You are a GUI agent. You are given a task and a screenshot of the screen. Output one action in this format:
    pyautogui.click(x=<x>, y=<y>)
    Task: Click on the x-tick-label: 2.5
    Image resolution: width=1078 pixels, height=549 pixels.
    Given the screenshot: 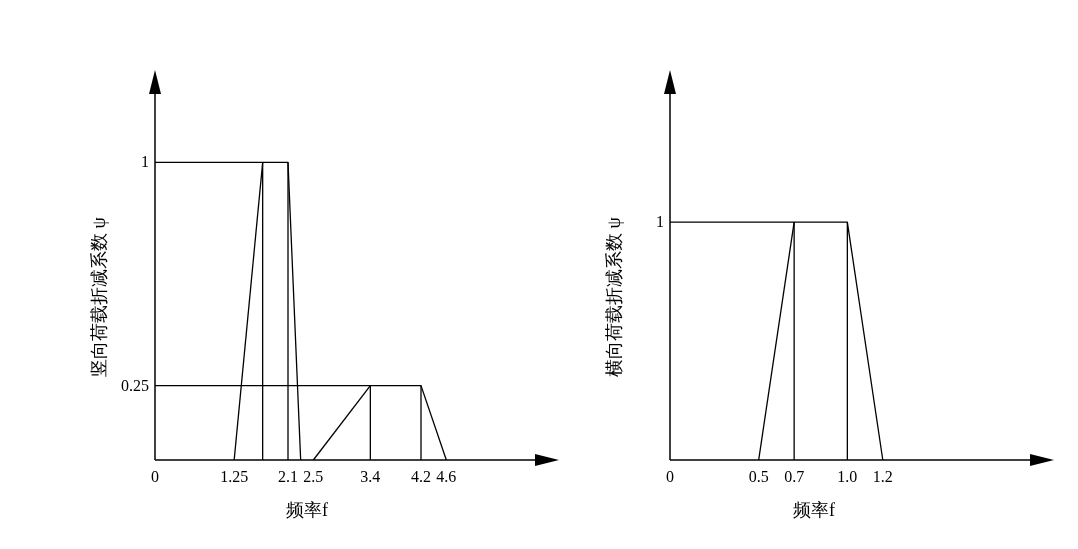 What is the action you would take?
    pyautogui.click(x=313, y=476)
    